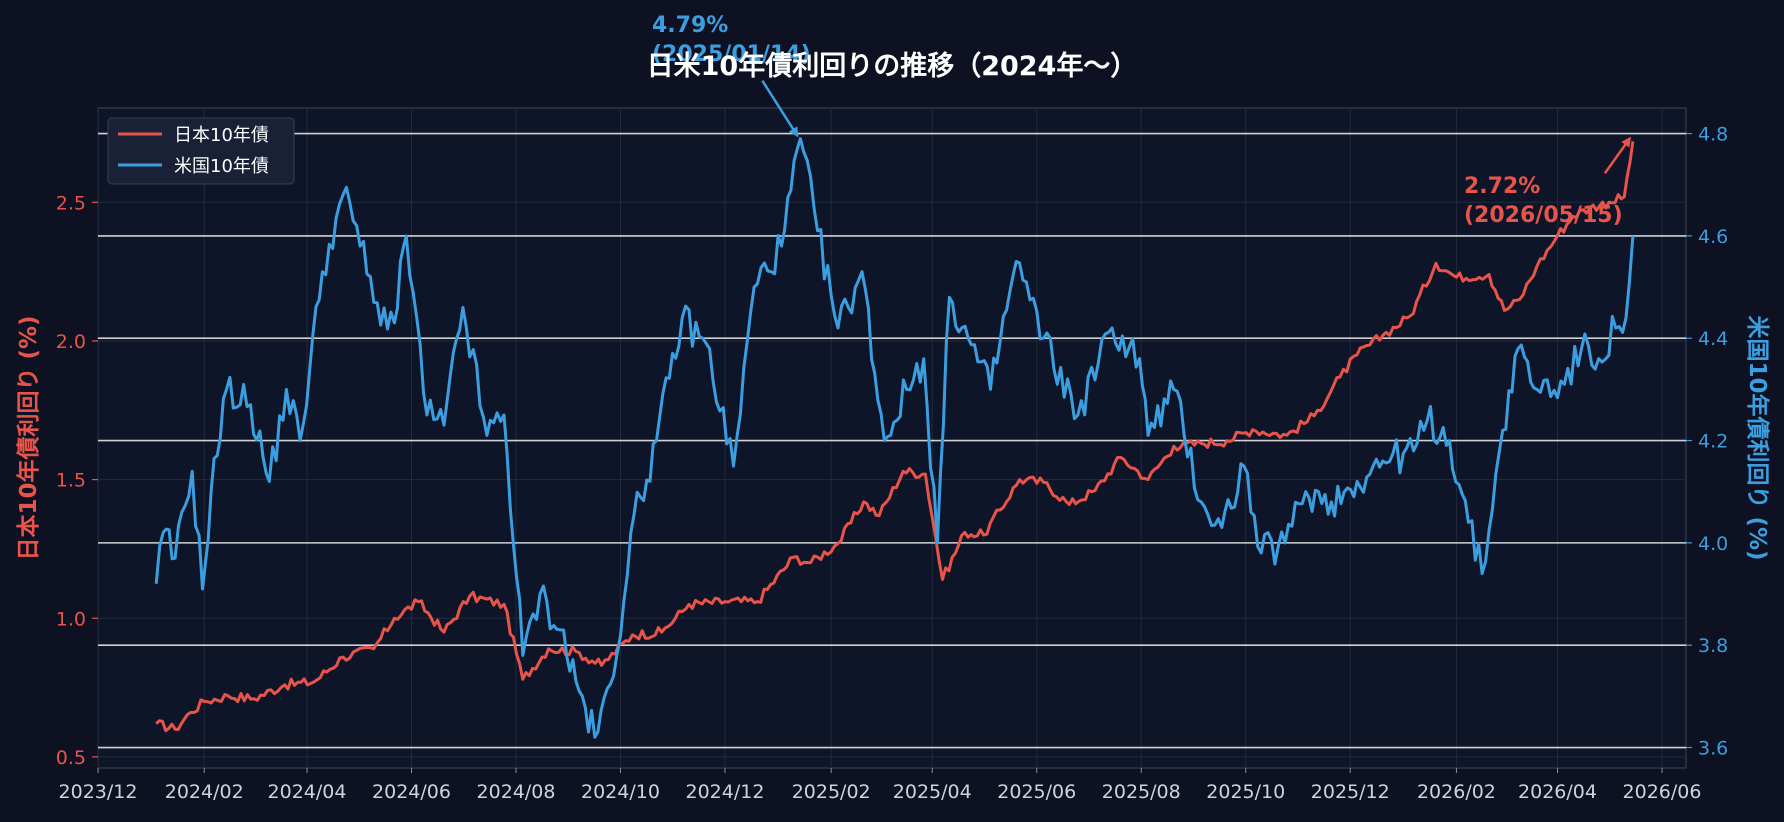  I want to click on x-tick-label: 2025/02, so click(831, 792).